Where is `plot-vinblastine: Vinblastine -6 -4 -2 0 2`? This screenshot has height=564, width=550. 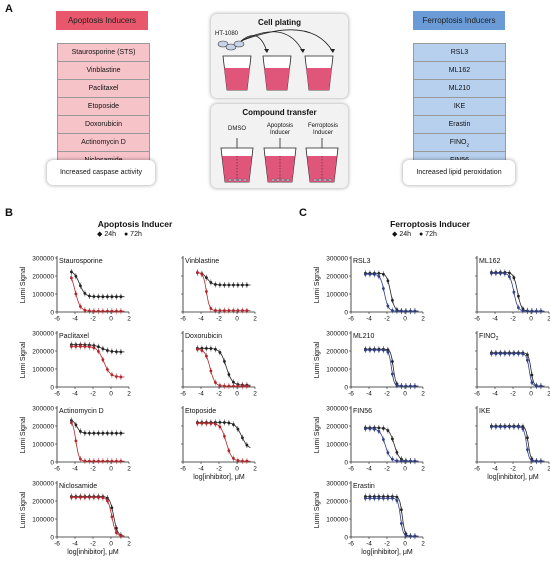
plot-vinblastine: Vinblastine -6 -4 -2 0 2 is located at coordinates (218, 289).